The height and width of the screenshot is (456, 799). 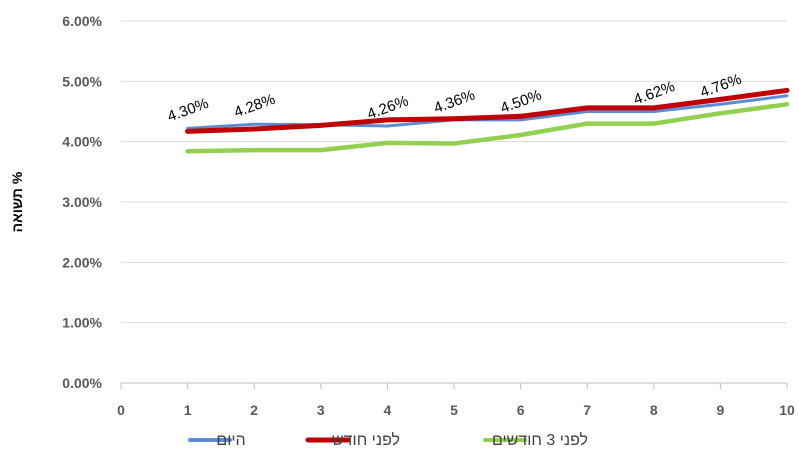 What do you see at coordinates (388, 410) in the screenshot?
I see `x-tick-label: 4` at bounding box center [388, 410].